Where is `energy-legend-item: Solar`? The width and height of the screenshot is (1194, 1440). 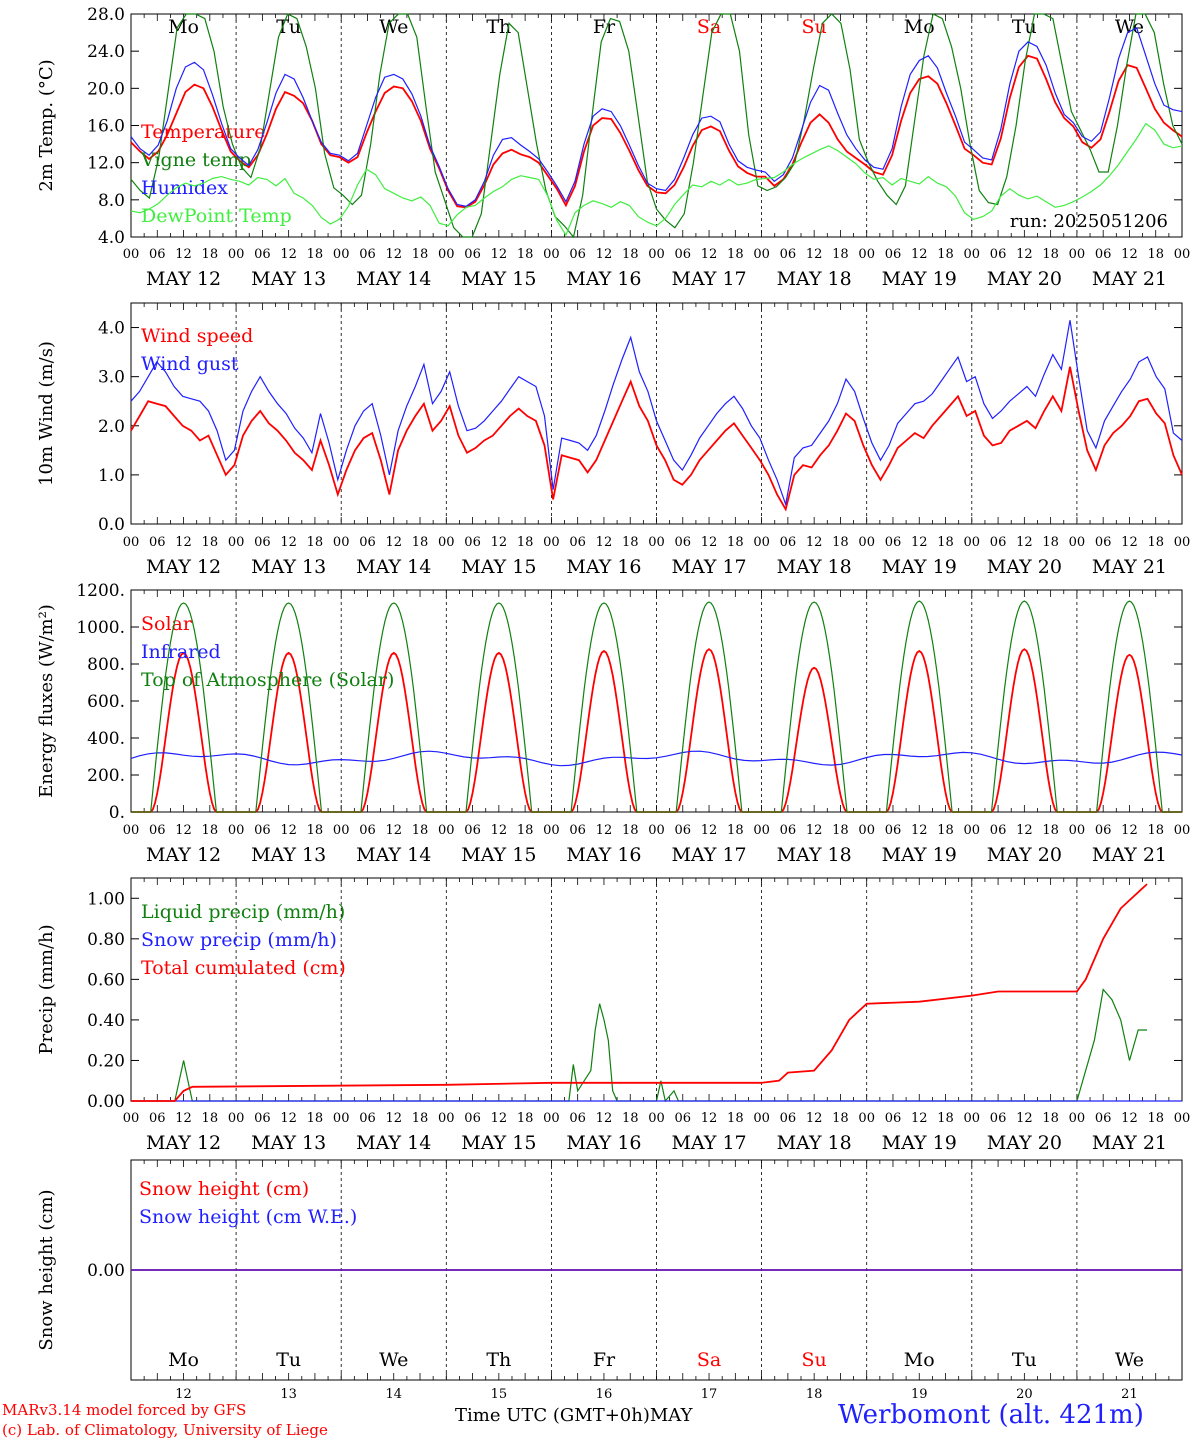
energy-legend-item: Solar is located at coordinates (167, 624).